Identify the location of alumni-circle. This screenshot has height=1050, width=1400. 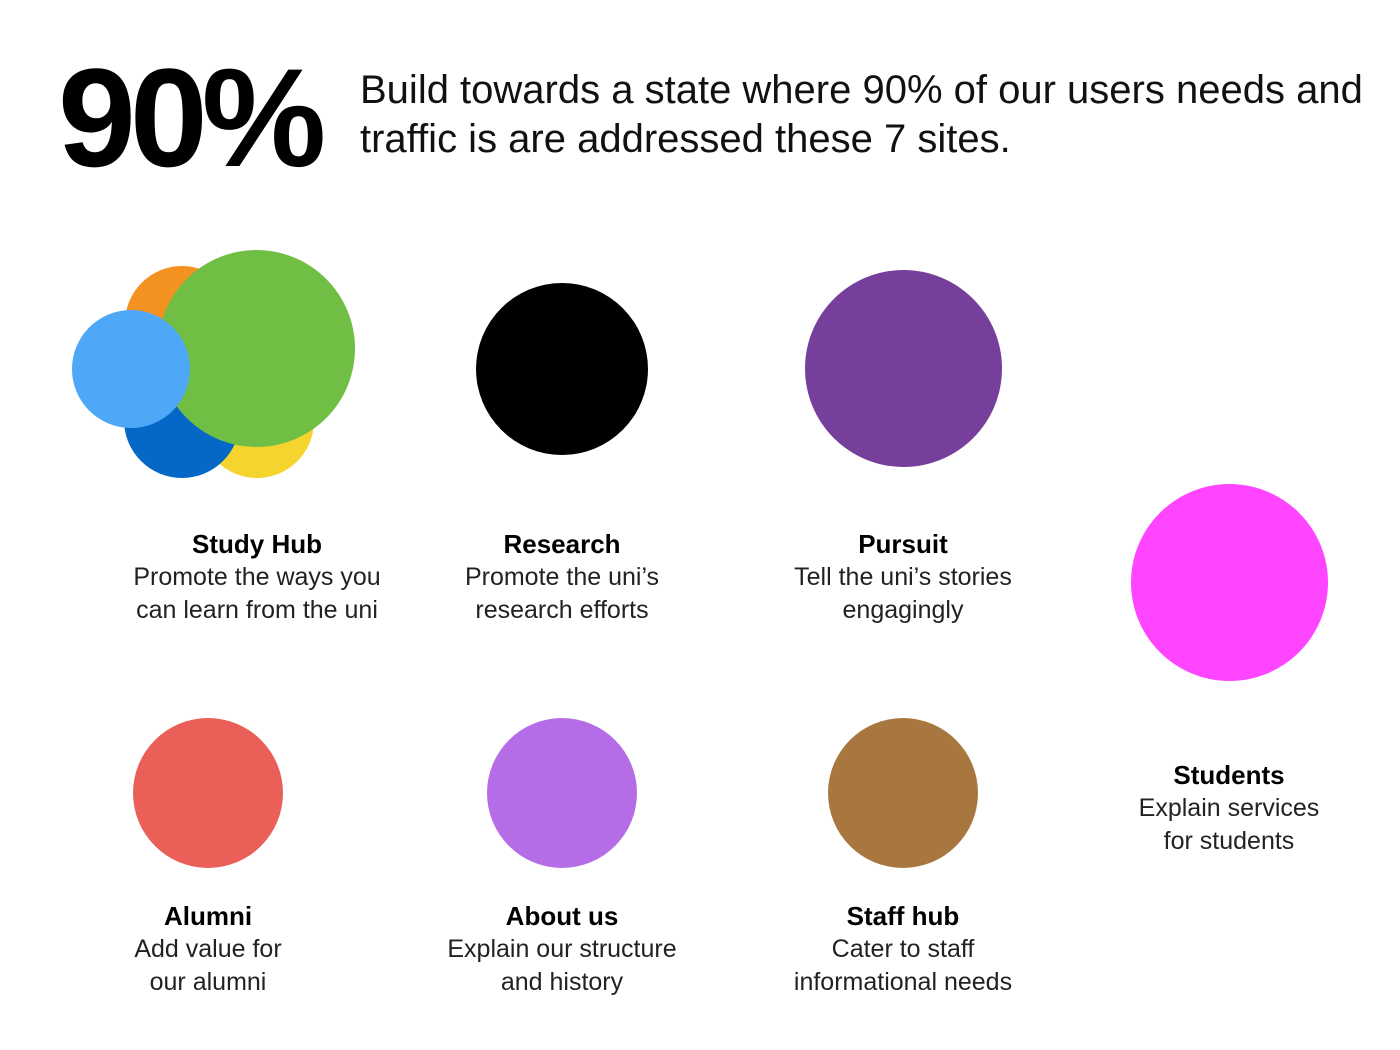
(208, 793).